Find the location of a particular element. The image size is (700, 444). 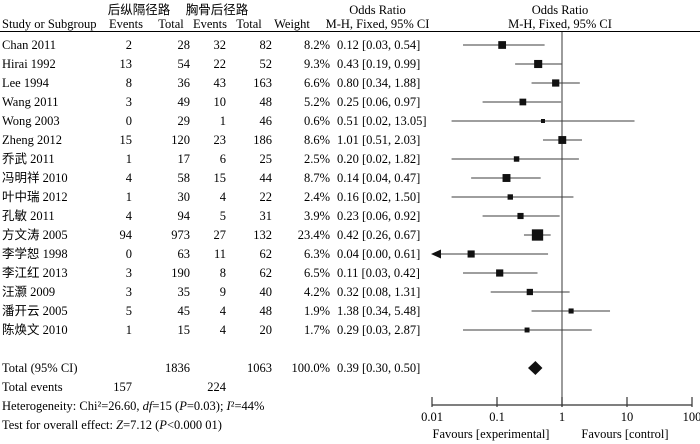

study-name: Zheng 2012 is located at coordinates (32, 140).